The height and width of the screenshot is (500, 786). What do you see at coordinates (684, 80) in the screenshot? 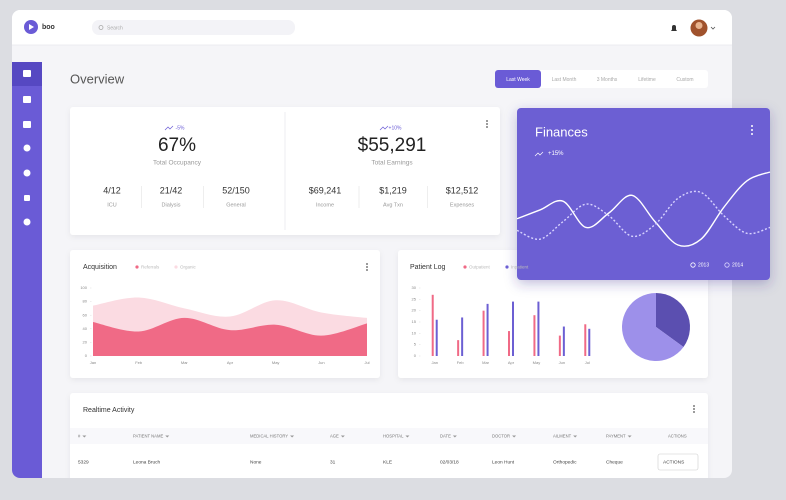
I see `tab: Custom` at bounding box center [684, 80].